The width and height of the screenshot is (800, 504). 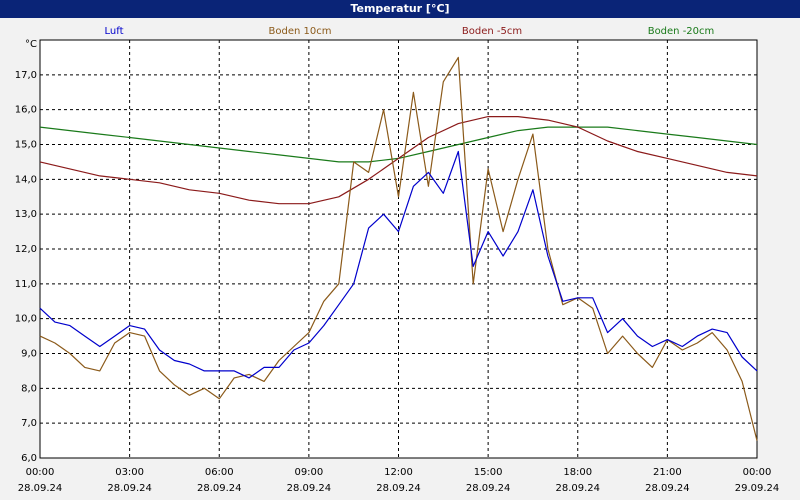 I want to click on y-tick-label: 10,0, so click(x=26, y=319).